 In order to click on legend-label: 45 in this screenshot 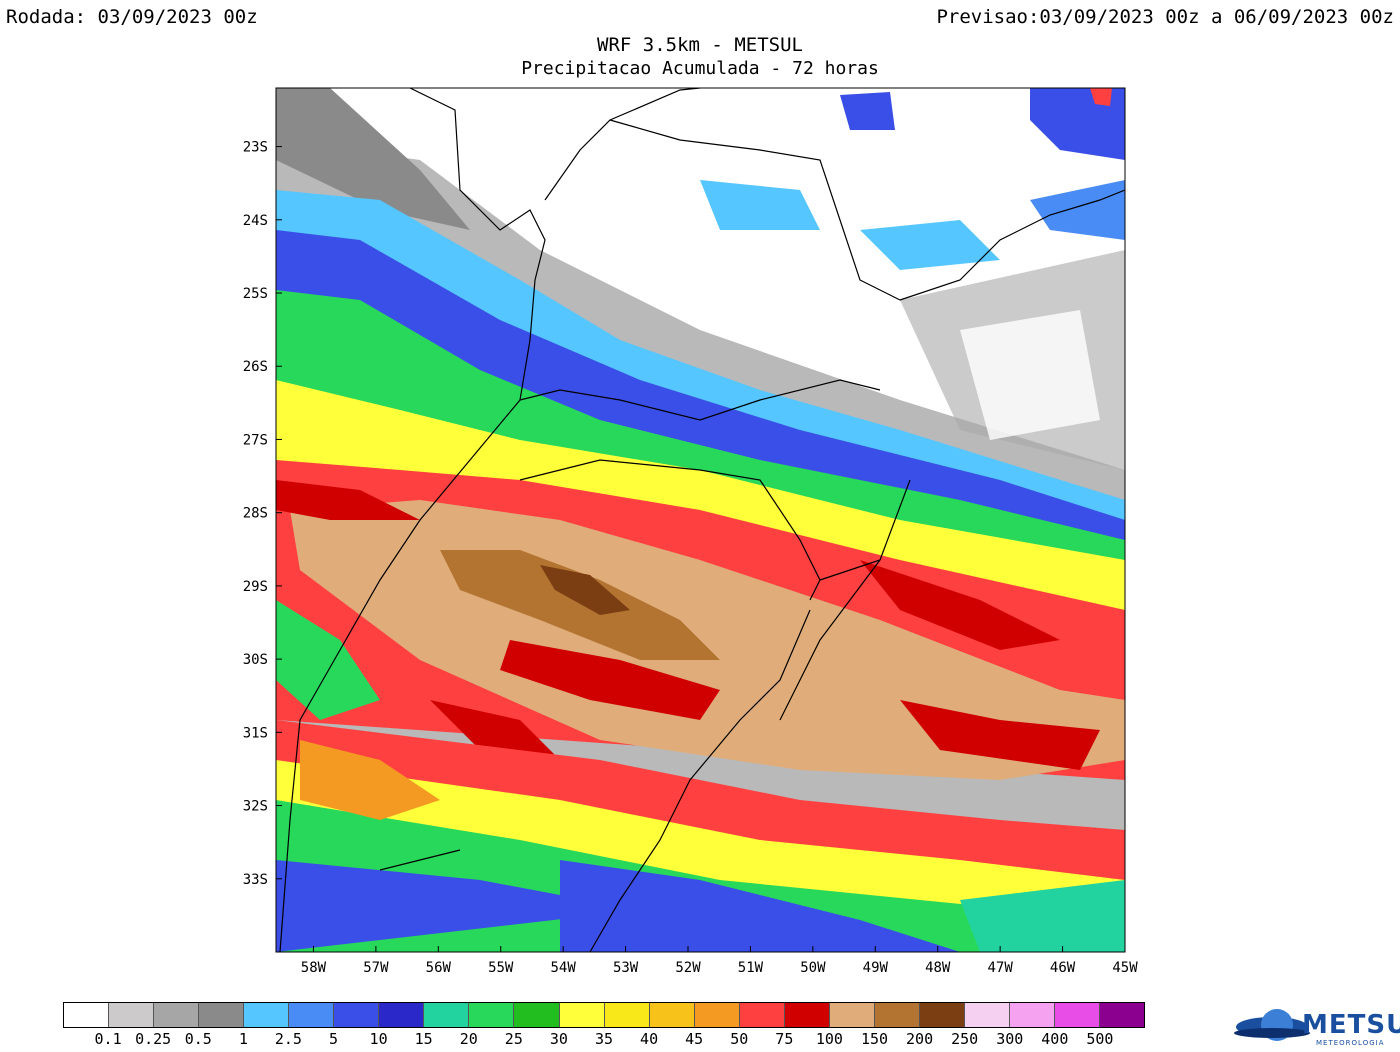, I will do `click(694, 1039)`.